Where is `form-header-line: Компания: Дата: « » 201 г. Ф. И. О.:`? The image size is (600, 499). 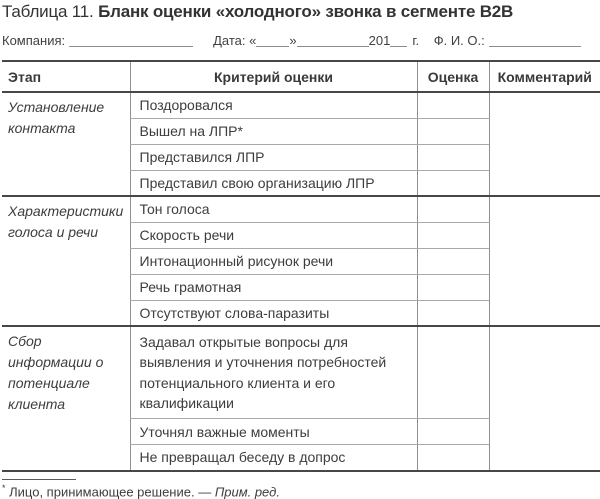
form-header-line: Компания: Дата: « » 201 г. Ф. И. О.: is located at coordinates (301, 40).